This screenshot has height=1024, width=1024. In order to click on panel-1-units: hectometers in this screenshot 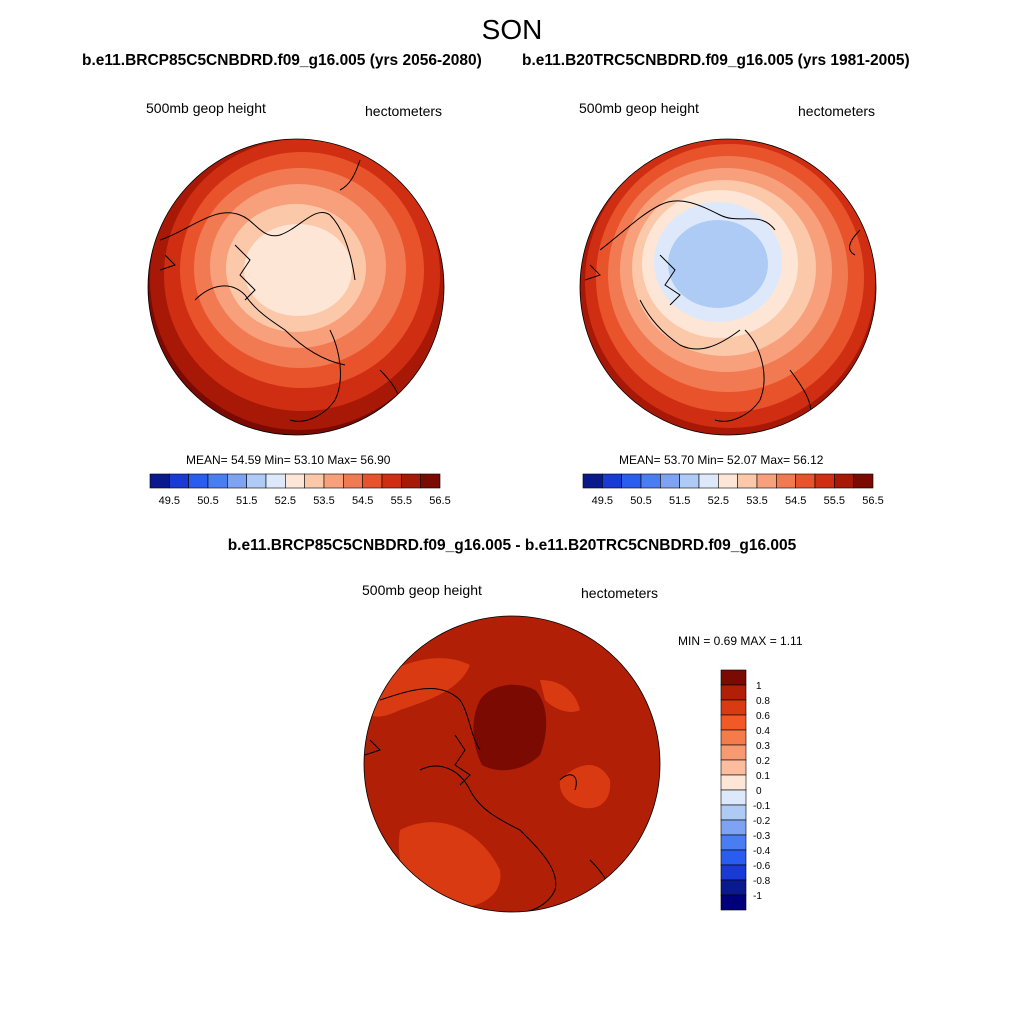, I will do `click(404, 111)`.